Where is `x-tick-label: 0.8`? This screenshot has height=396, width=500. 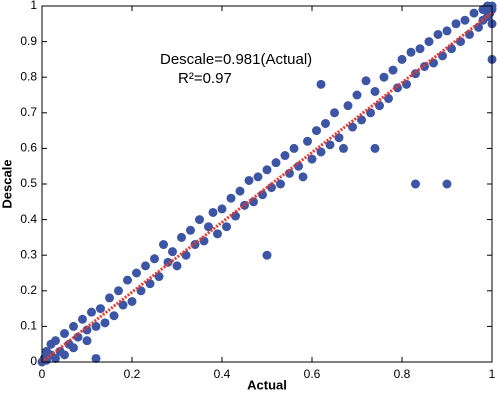 x-tick-label: 0.8 is located at coordinates (402, 374).